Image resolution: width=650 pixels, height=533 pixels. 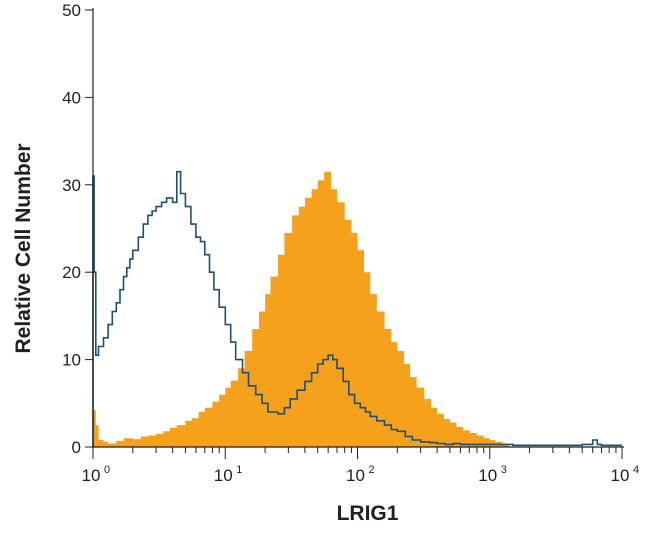 I want to click on x-tick-exponent-4: 4, so click(x=636, y=470).